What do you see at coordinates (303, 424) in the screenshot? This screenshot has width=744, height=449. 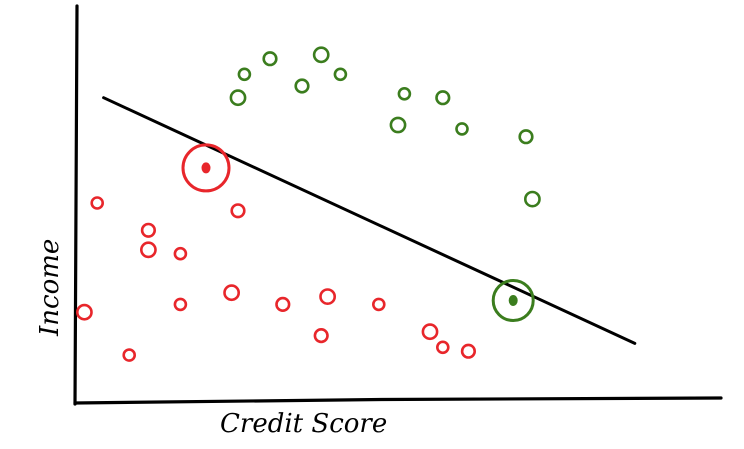 I see `x-axis-label: Credit Score` at bounding box center [303, 424].